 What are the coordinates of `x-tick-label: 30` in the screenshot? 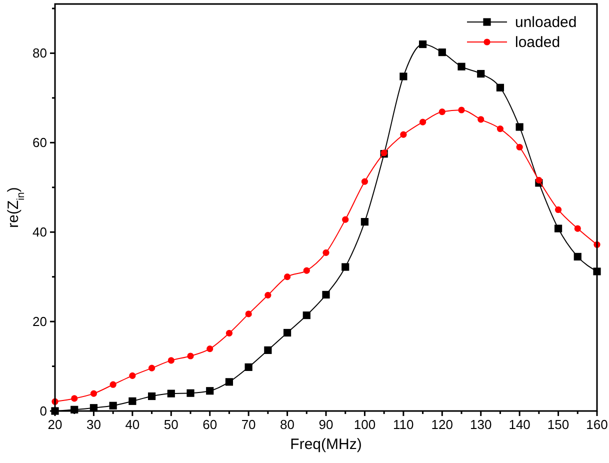 It's located at (93, 424).